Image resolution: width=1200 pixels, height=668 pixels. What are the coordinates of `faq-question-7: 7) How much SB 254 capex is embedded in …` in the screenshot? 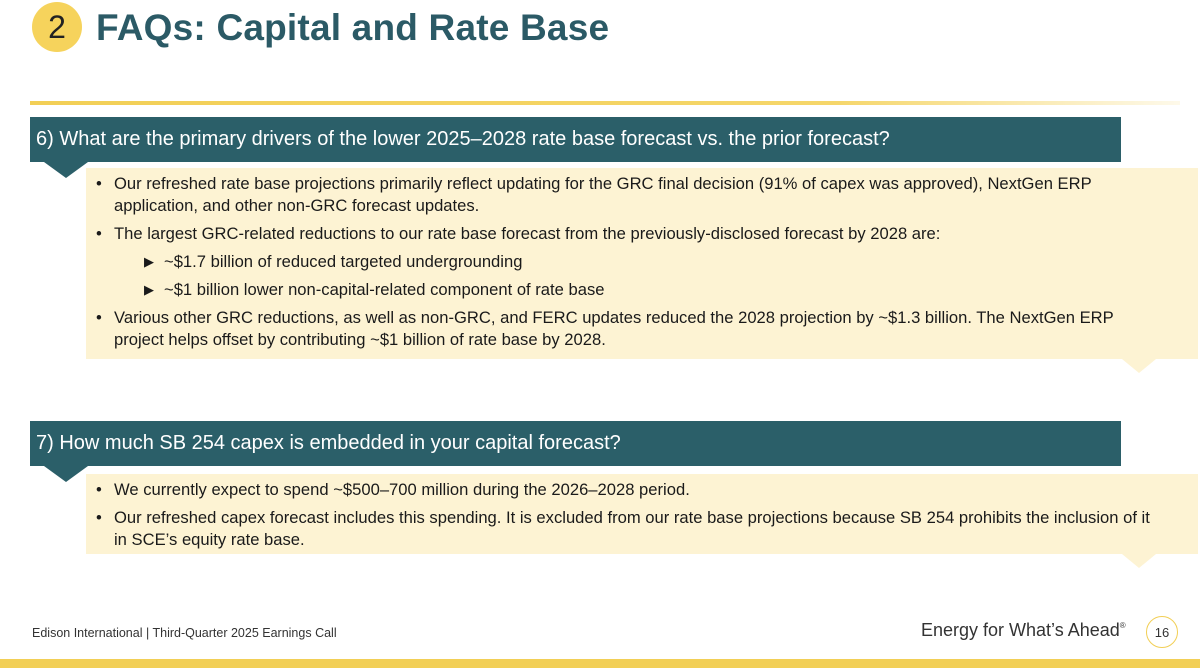 It's located at (575, 443).